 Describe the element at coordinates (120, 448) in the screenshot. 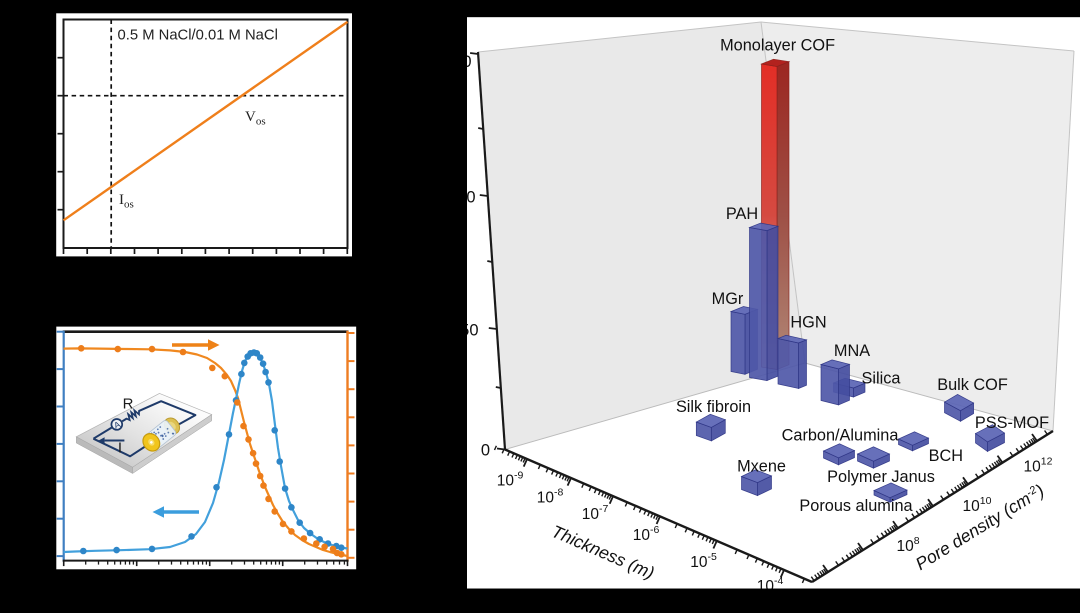

I see `svg-text: I` at that location.